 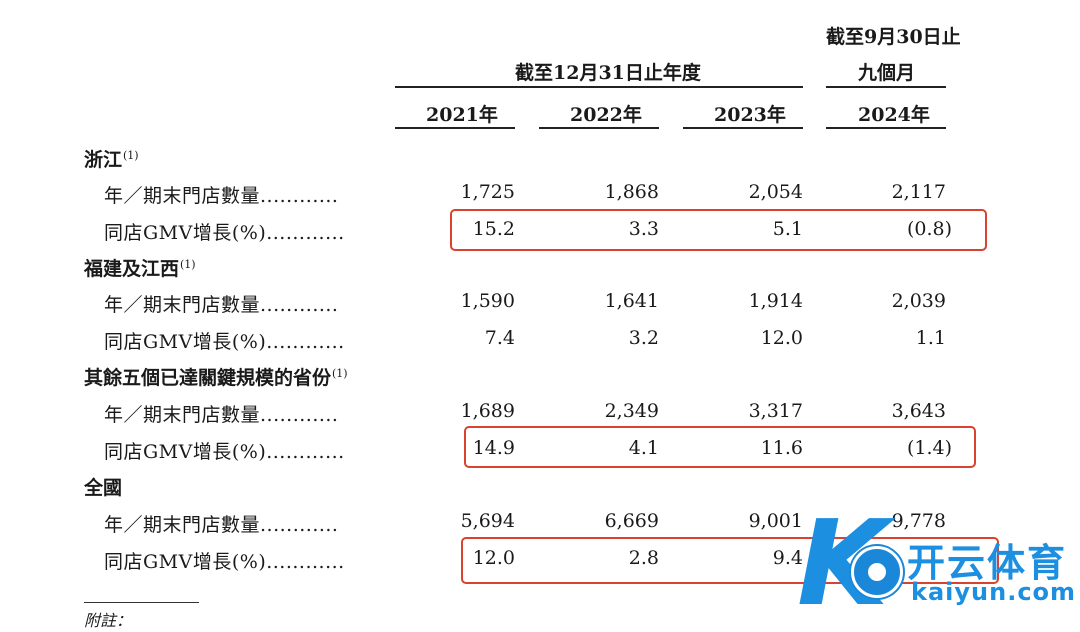 I want to click on cell-value: 6,669, so click(x=631, y=521).